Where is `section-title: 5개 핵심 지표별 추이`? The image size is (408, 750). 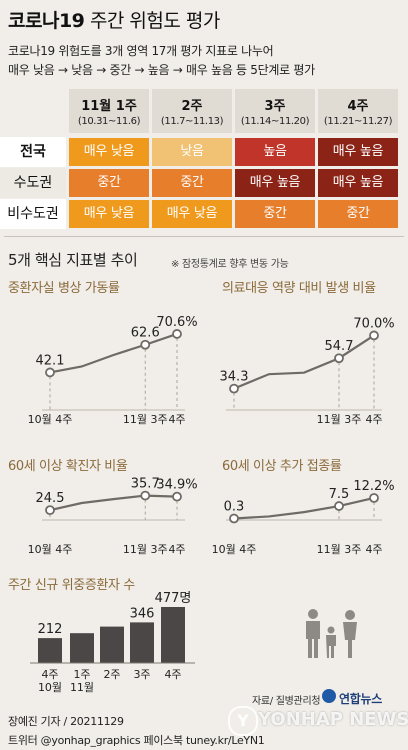 section-title: 5개 핵심 지표별 추이 is located at coordinates (73, 260).